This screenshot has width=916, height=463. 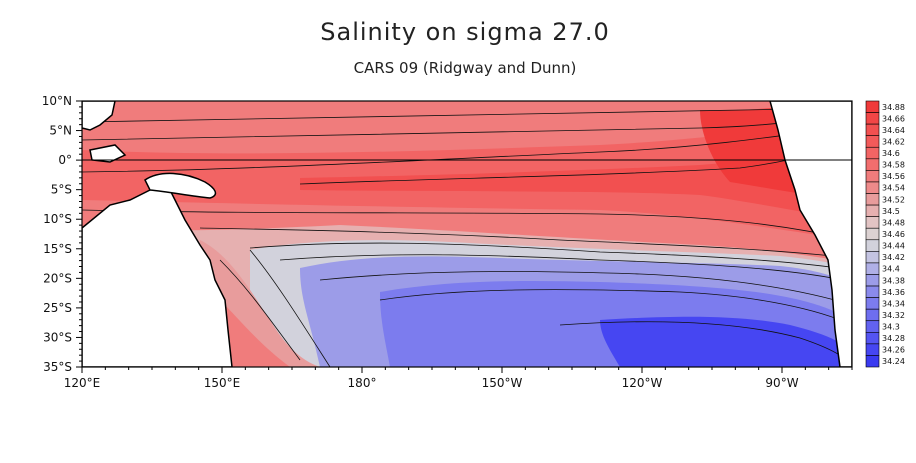 I want to click on y-tick-label: 30°S, so click(x=57, y=337).